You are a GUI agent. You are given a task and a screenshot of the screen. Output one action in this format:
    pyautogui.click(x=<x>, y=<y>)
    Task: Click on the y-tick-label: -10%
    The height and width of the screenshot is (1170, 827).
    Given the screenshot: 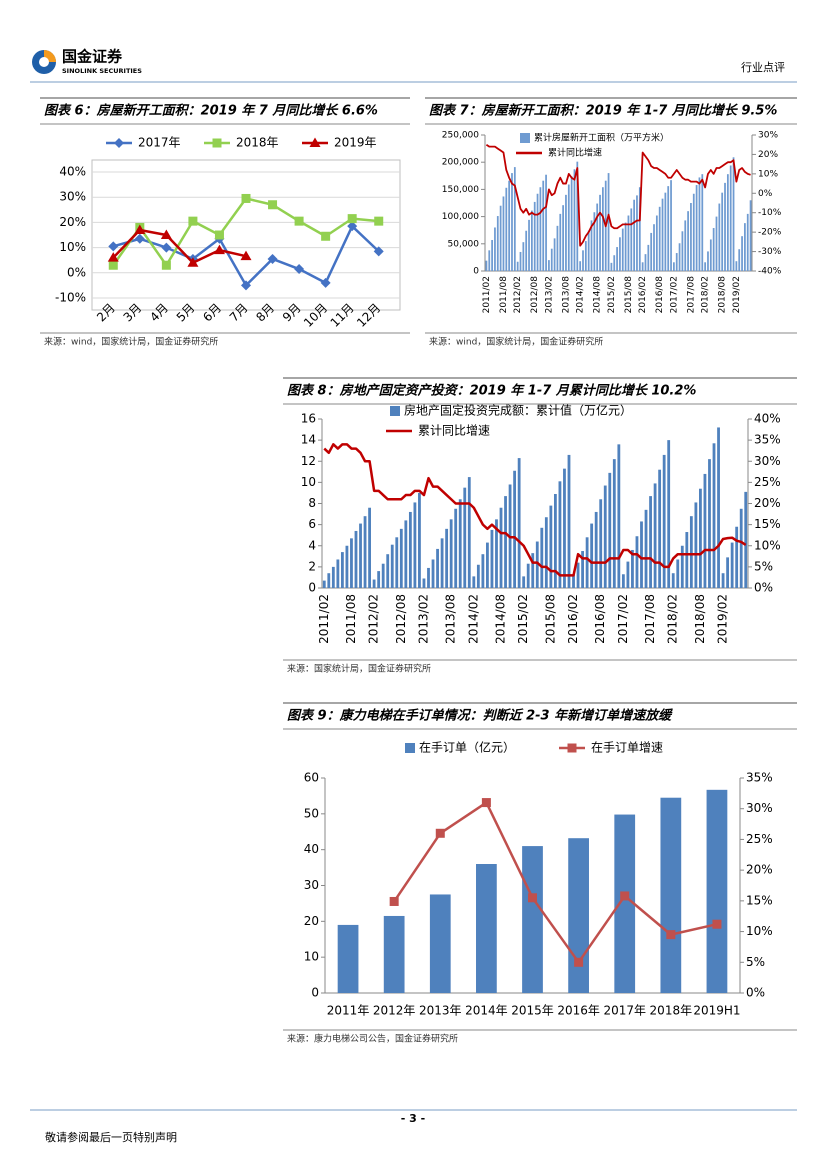 What is the action you would take?
    pyautogui.click(x=70, y=298)
    